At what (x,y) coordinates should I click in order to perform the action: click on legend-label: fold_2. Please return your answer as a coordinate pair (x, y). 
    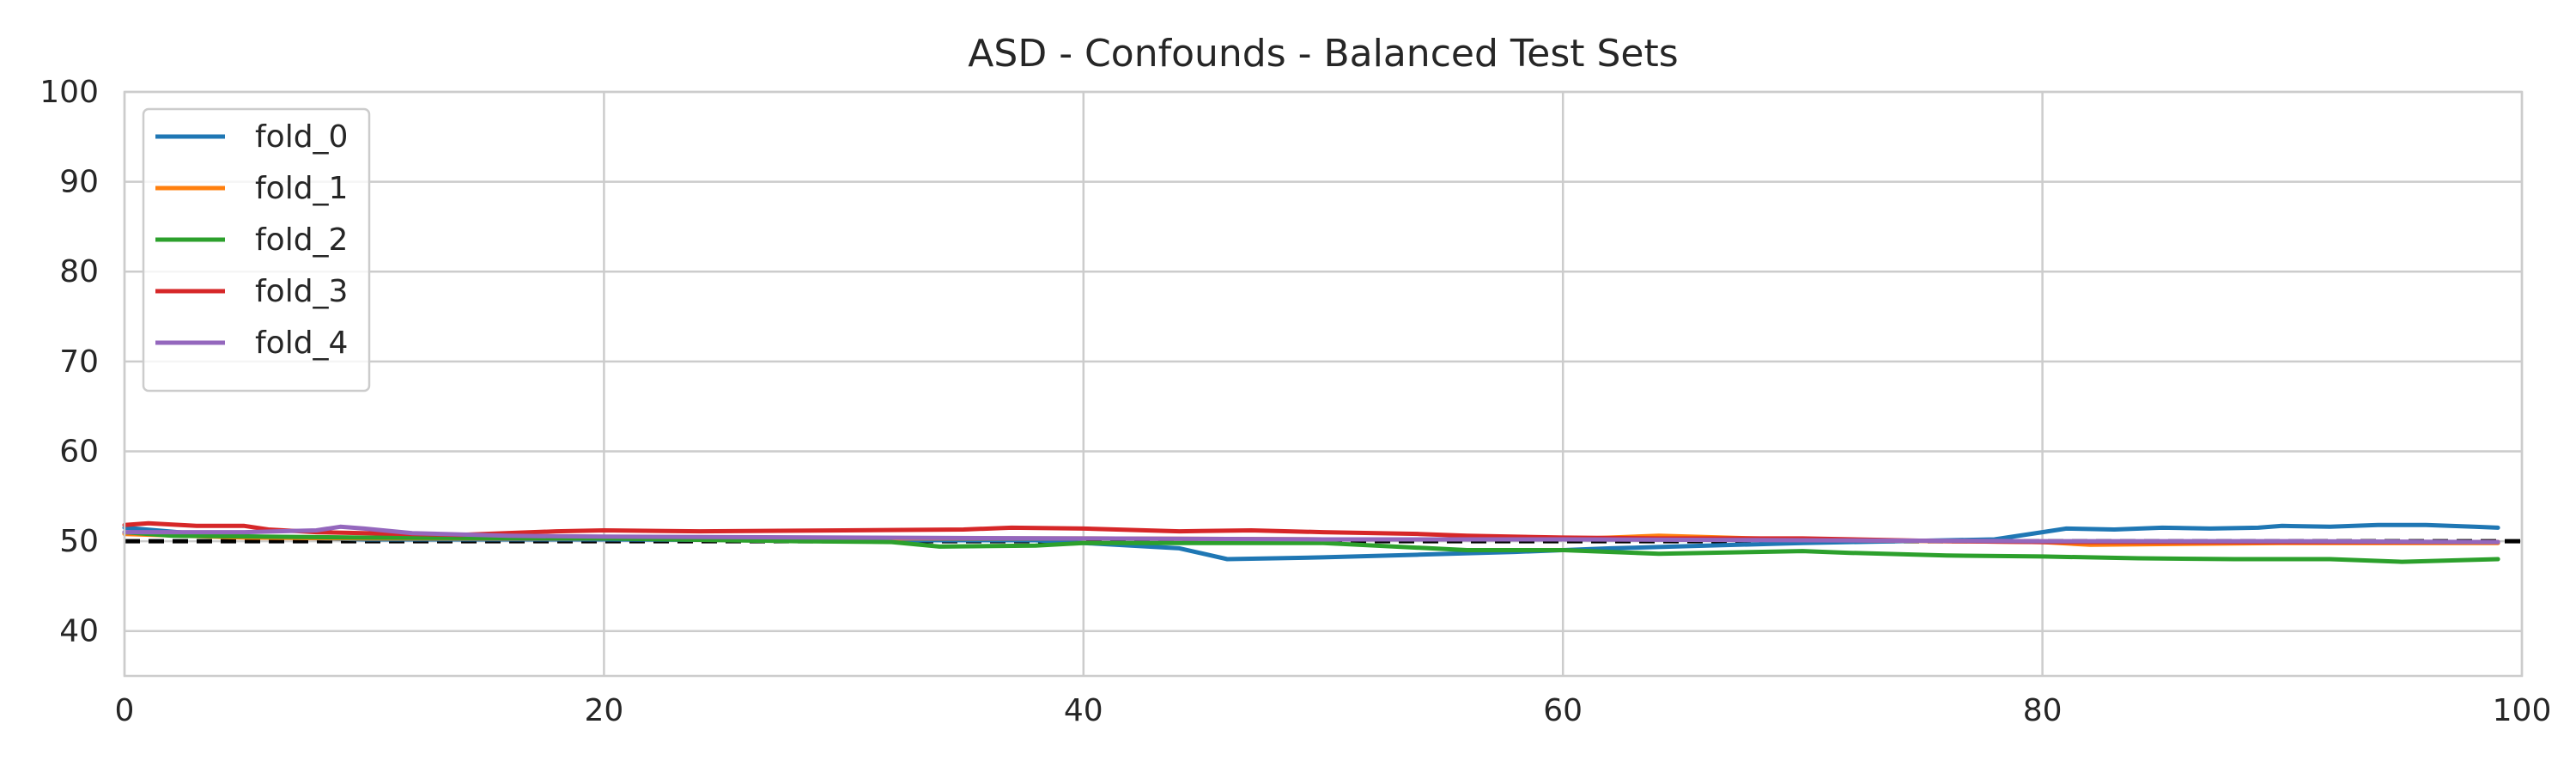
    Looking at the image, I should click on (301, 240).